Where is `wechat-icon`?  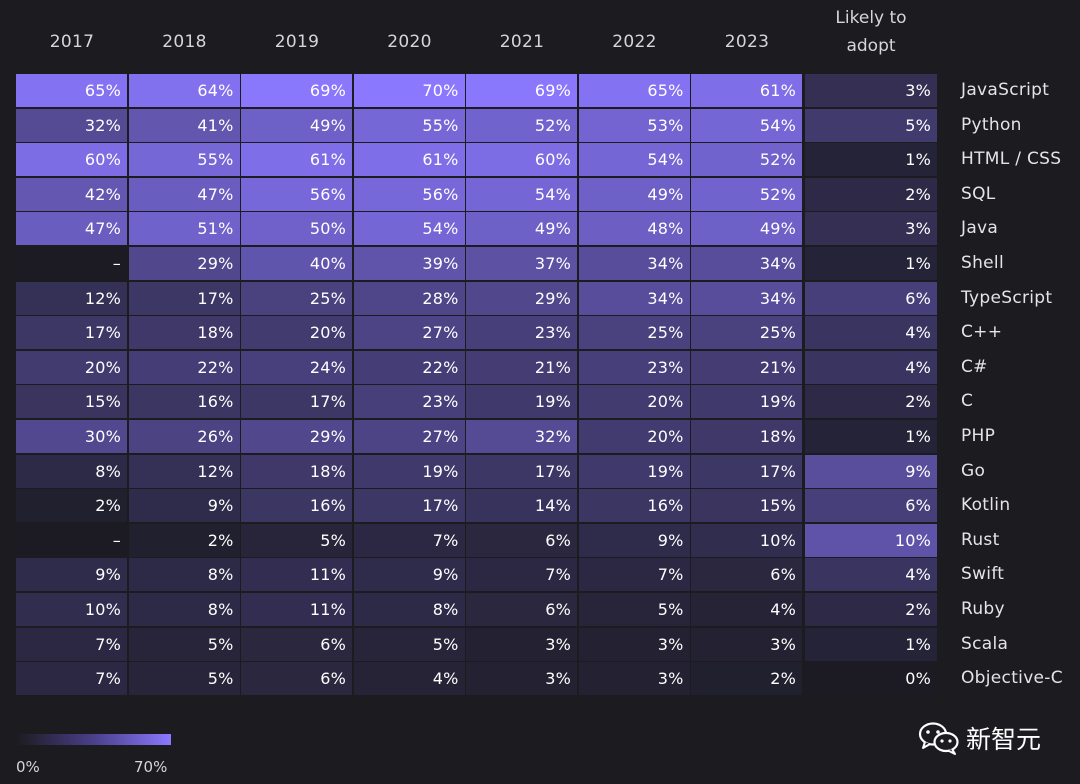 wechat-icon is located at coordinates (938, 738).